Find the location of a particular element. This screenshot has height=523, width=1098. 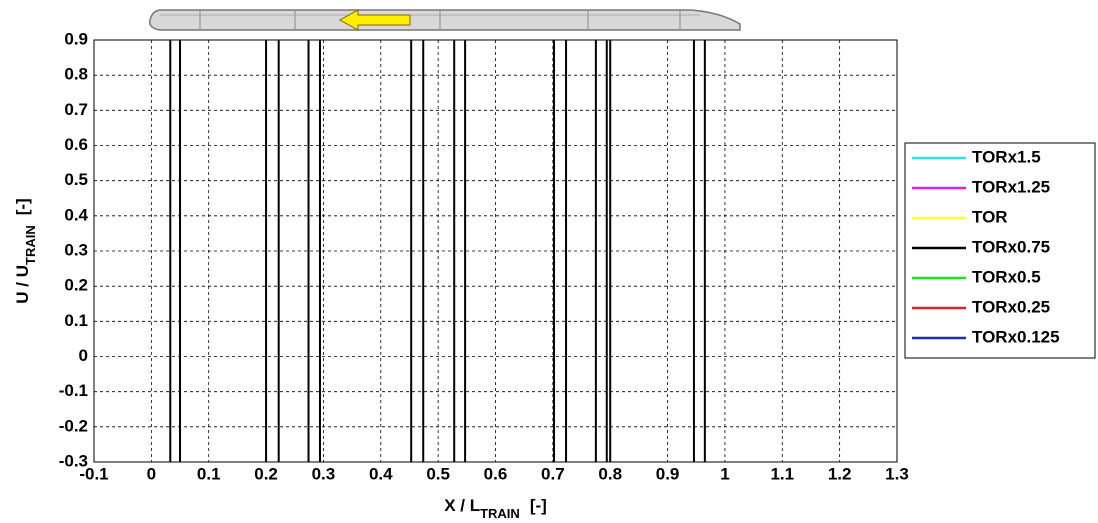

y-tick-label: 0.4 is located at coordinates (76, 214).